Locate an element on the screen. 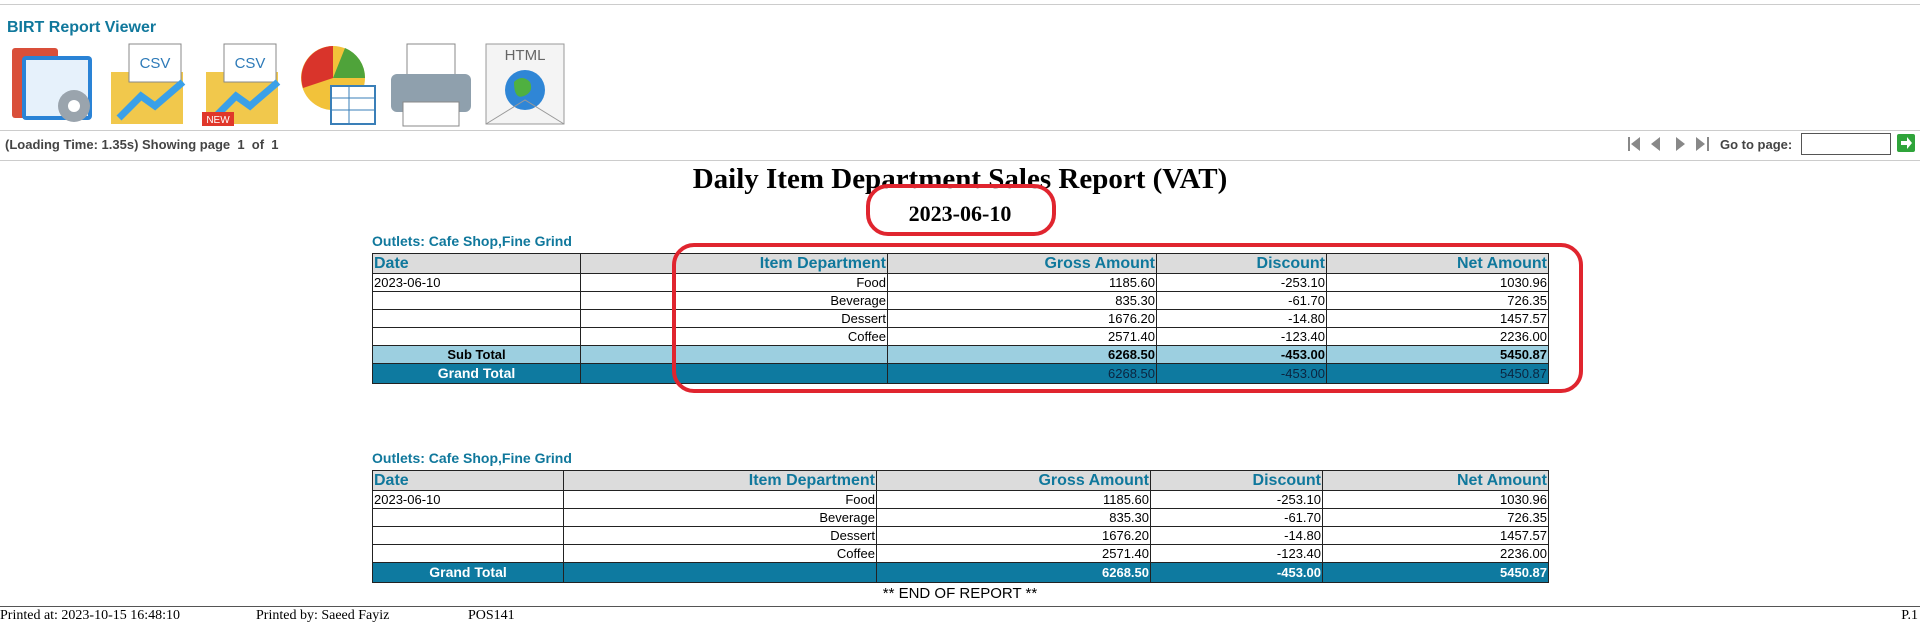 The image size is (1920, 634). footer-line is located at coordinates (960, 606).